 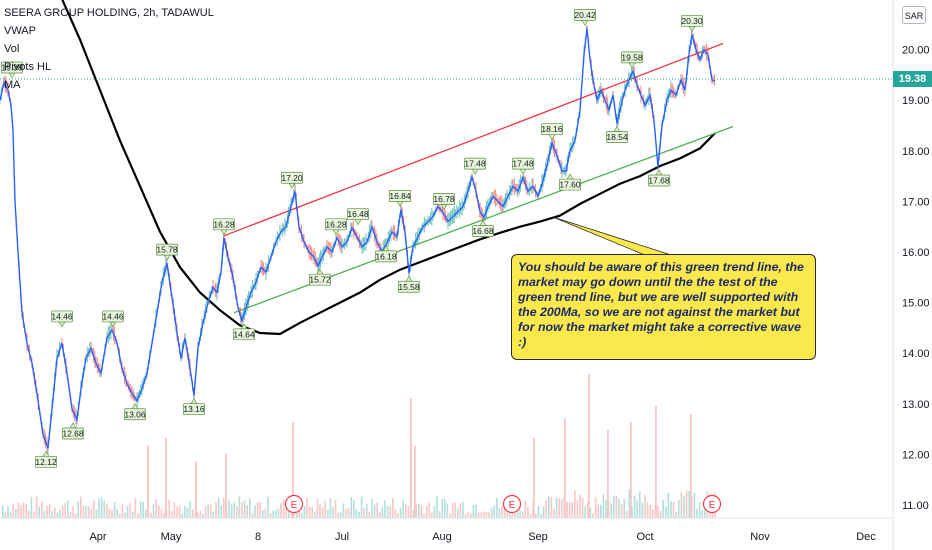 What do you see at coordinates (109, 13) in the screenshot?
I see `symbol-title: SEERA GROUP HOLDING, 2h, TADAWUL` at bounding box center [109, 13].